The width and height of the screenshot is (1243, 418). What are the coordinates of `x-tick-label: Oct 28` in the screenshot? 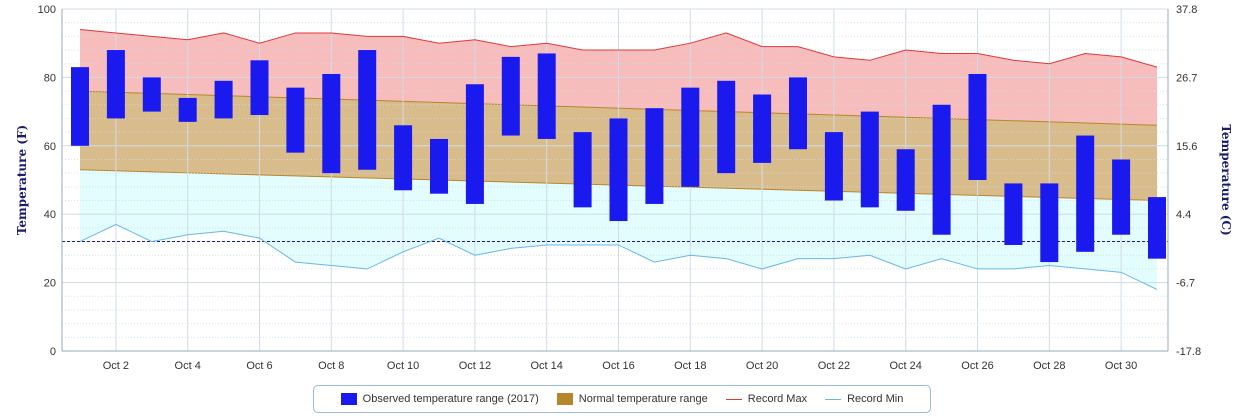 It's located at (1049, 366).